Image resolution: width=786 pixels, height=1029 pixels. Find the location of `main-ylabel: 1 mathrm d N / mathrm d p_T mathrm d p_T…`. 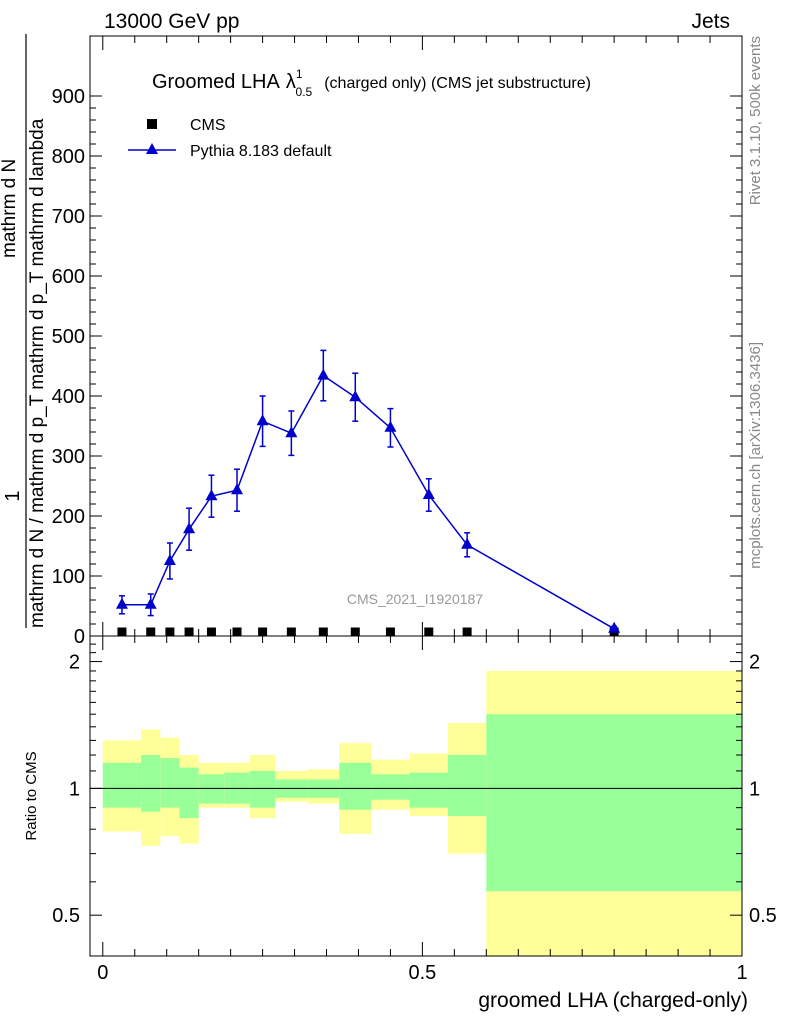

main-ylabel: 1 mathrm d N / mathrm d p_T mathrm d p_T… is located at coordinates (24, 331).